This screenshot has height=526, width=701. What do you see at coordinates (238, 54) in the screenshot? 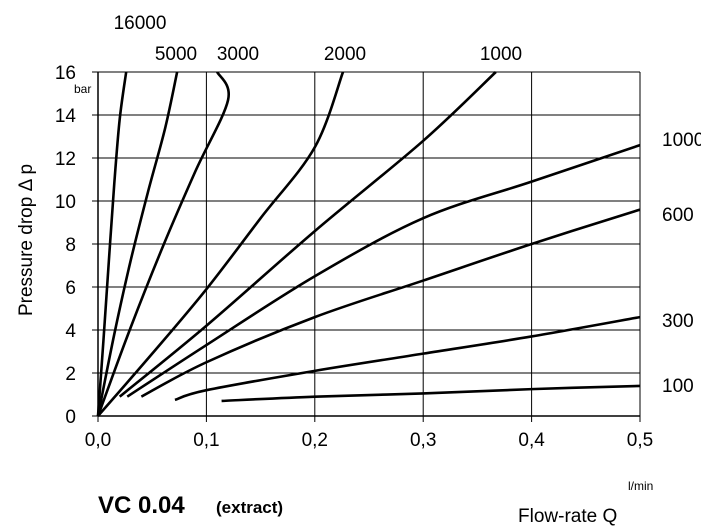
I see `series-label-3000-top: 3000` at bounding box center [238, 54].